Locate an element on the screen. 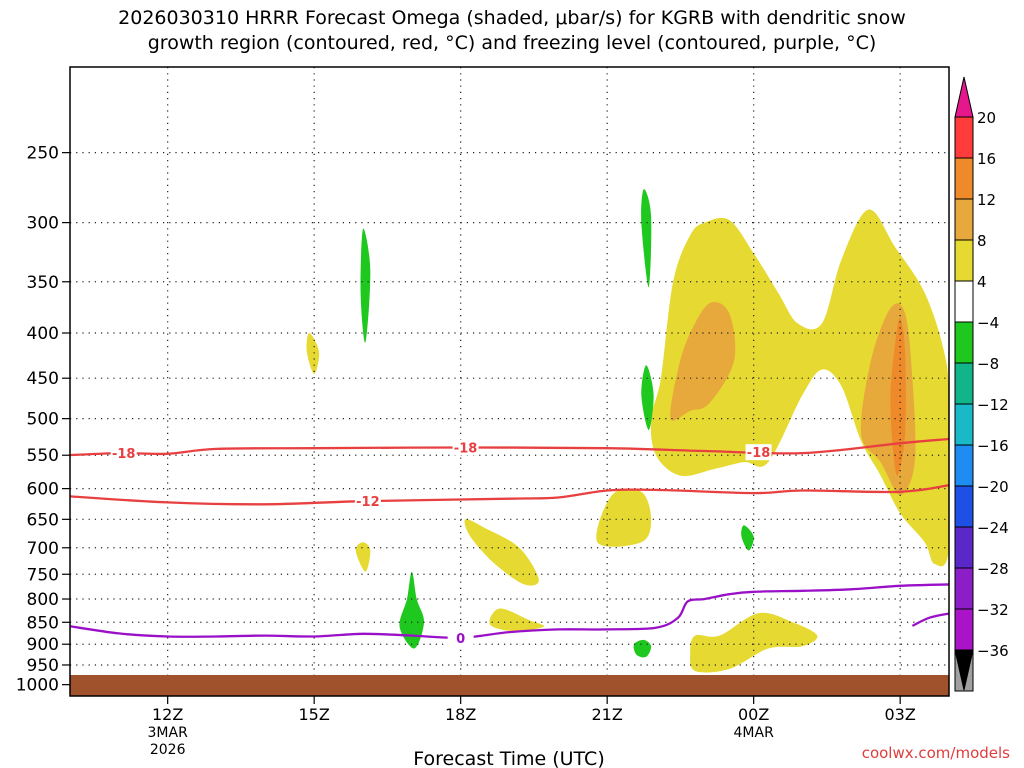 Image resolution: width=1024 pixels, height=768 pixels. colorbar-label-11: −28 is located at coordinates (993, 569).